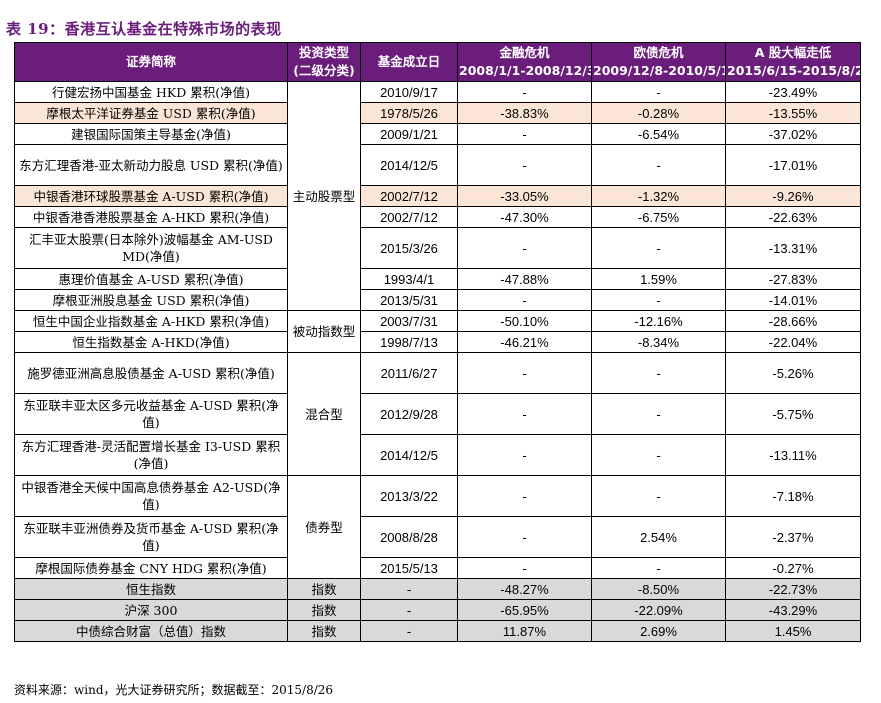  What do you see at coordinates (524, 631) in the screenshot?
I see `return-crisis-2008: 11.87%` at bounding box center [524, 631].